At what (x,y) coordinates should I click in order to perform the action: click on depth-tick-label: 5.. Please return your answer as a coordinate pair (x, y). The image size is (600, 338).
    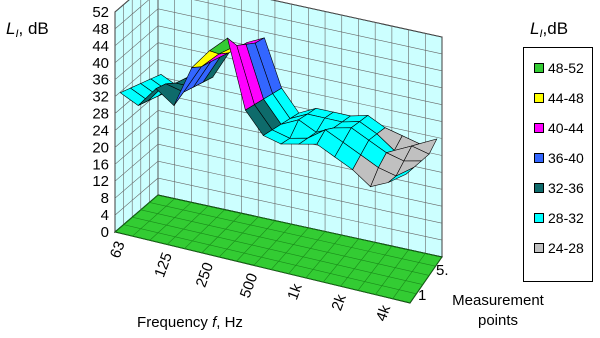
    Looking at the image, I should click on (442, 270).